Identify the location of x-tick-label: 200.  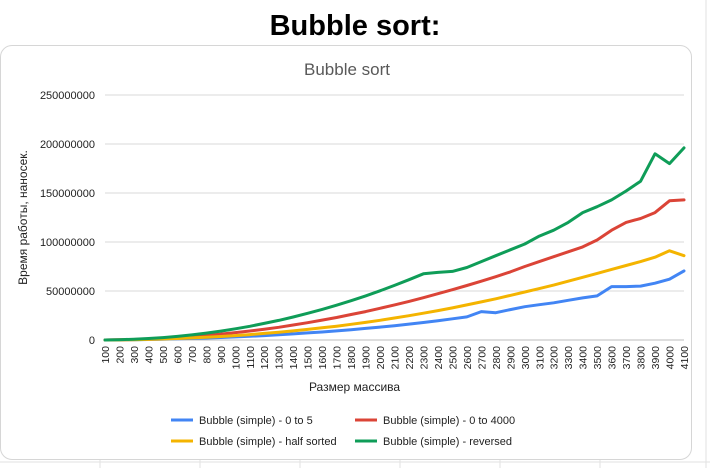
(120, 355).